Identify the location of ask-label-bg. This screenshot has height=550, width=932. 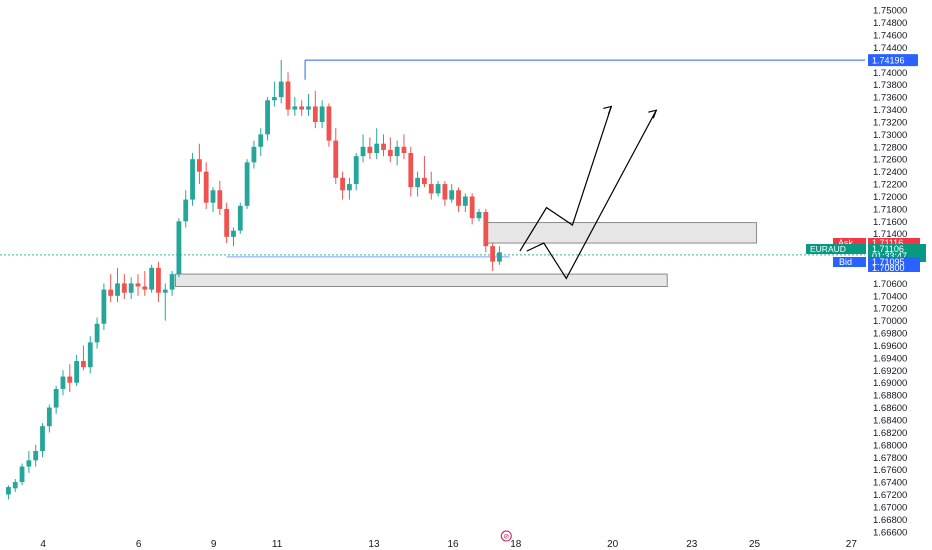
(849, 243).